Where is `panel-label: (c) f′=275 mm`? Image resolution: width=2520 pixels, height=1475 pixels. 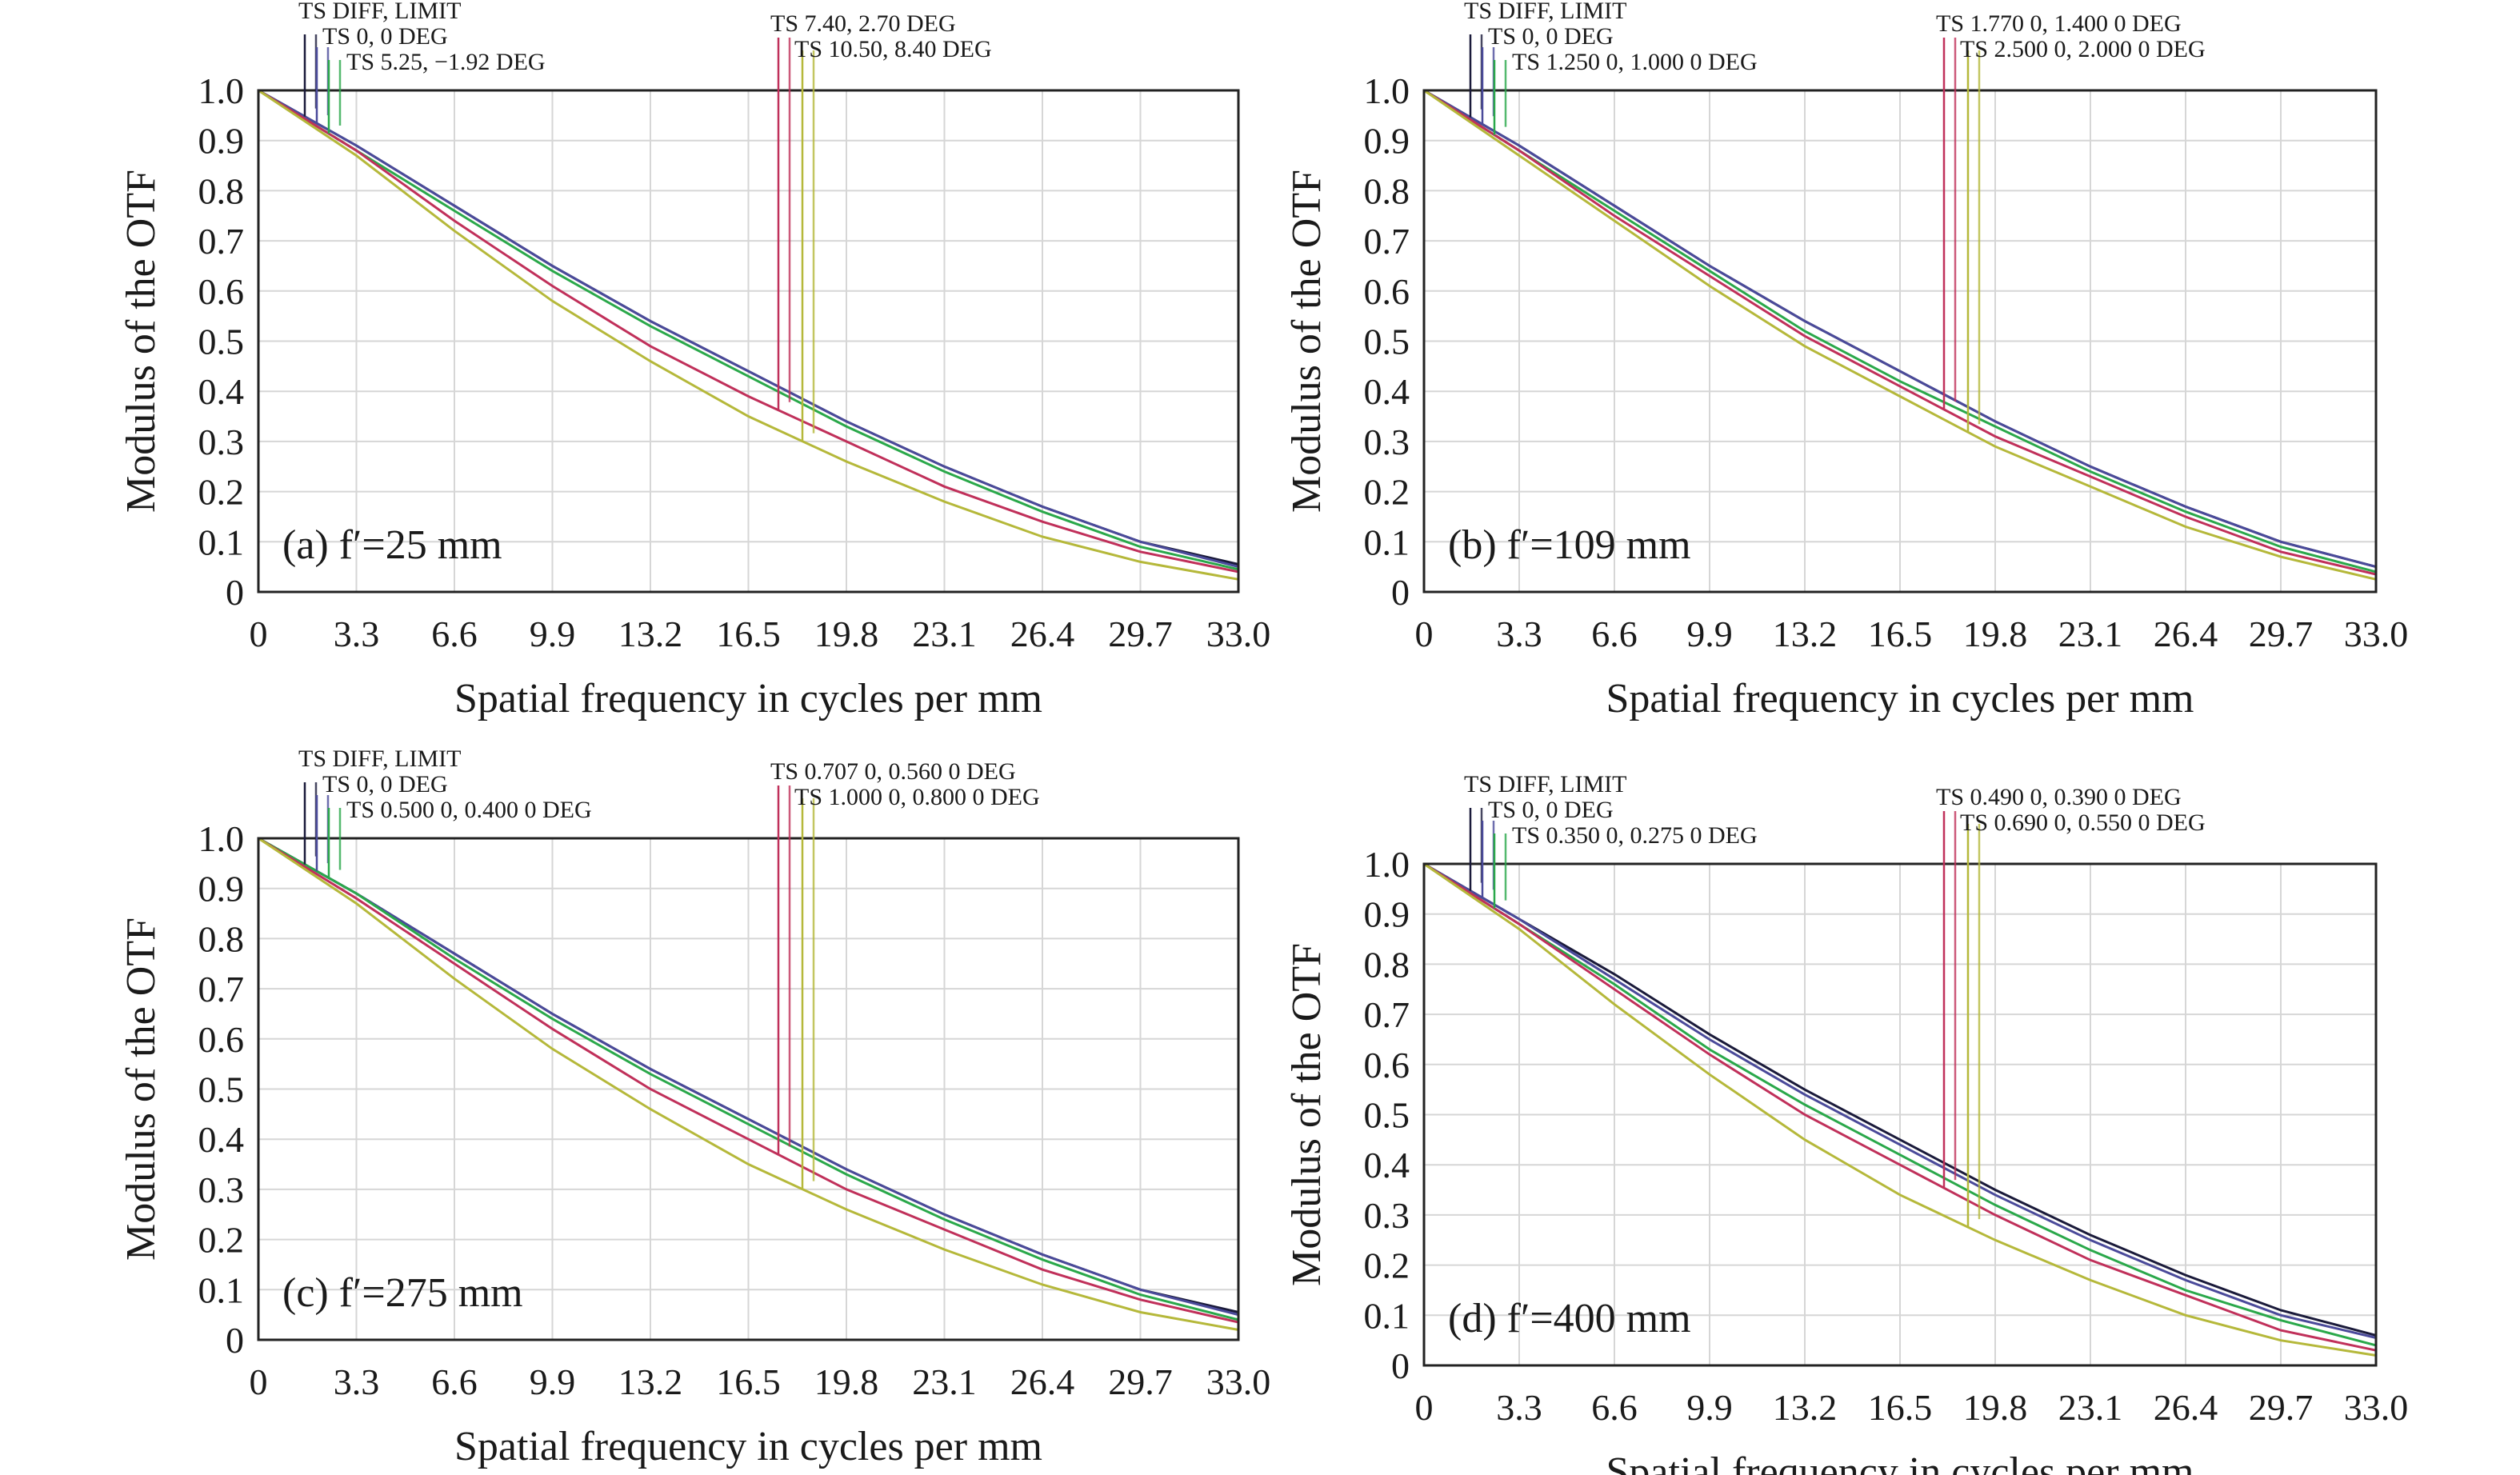 panel-label: (c) f′=275 mm is located at coordinates (402, 1293).